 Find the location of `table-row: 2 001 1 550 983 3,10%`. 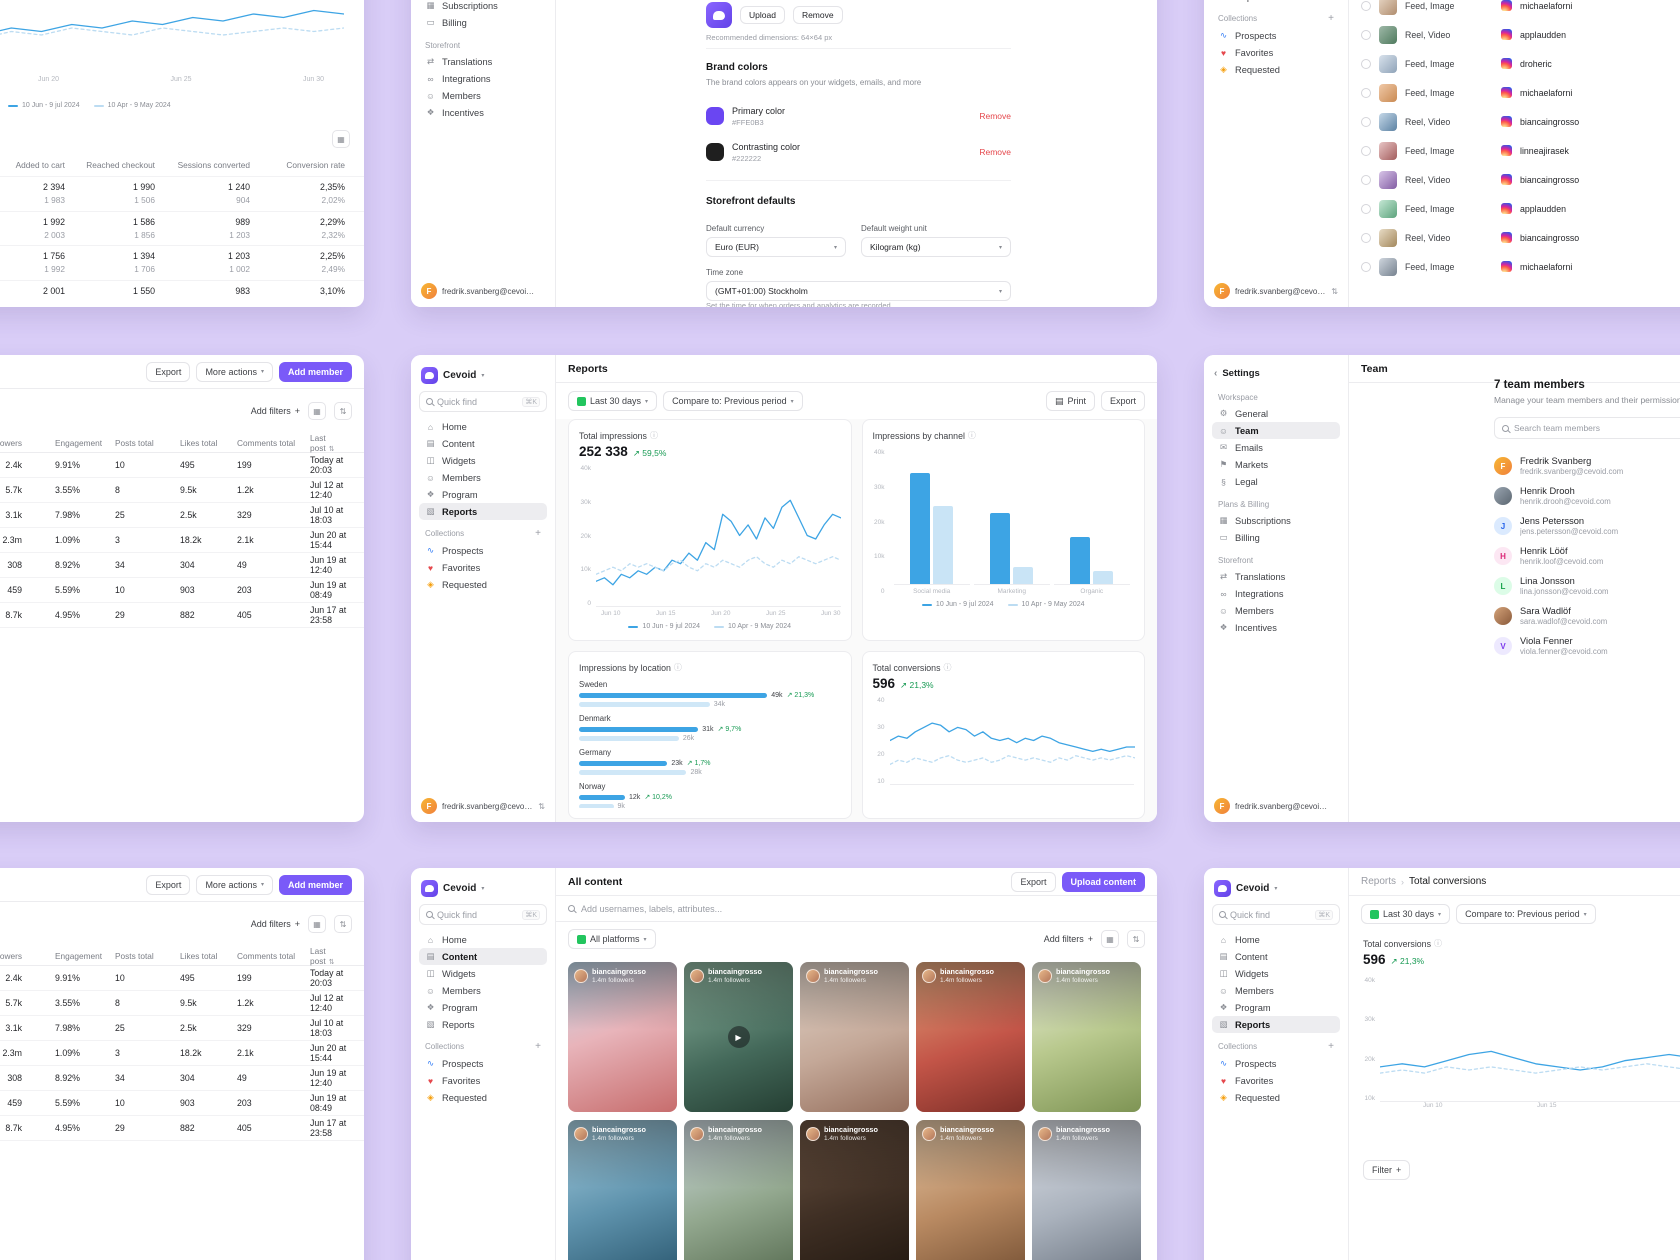

table-row: 2 001 1 550 983 3,10% is located at coordinates (182, 290).